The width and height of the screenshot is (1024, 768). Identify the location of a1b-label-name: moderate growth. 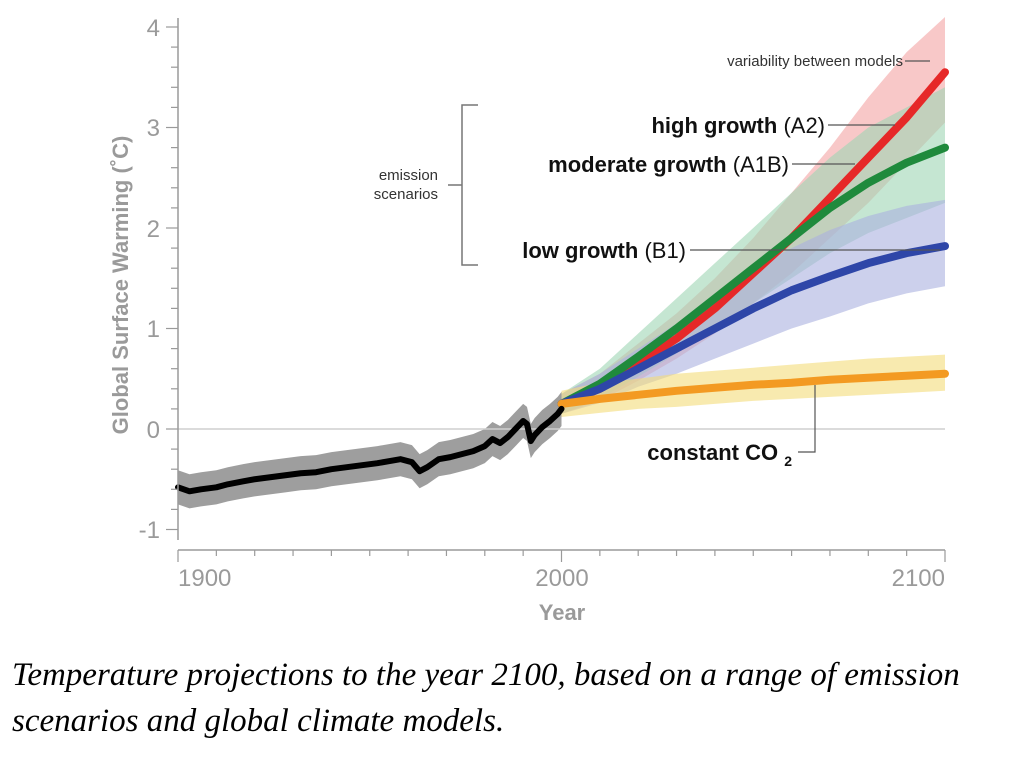
(637, 164).